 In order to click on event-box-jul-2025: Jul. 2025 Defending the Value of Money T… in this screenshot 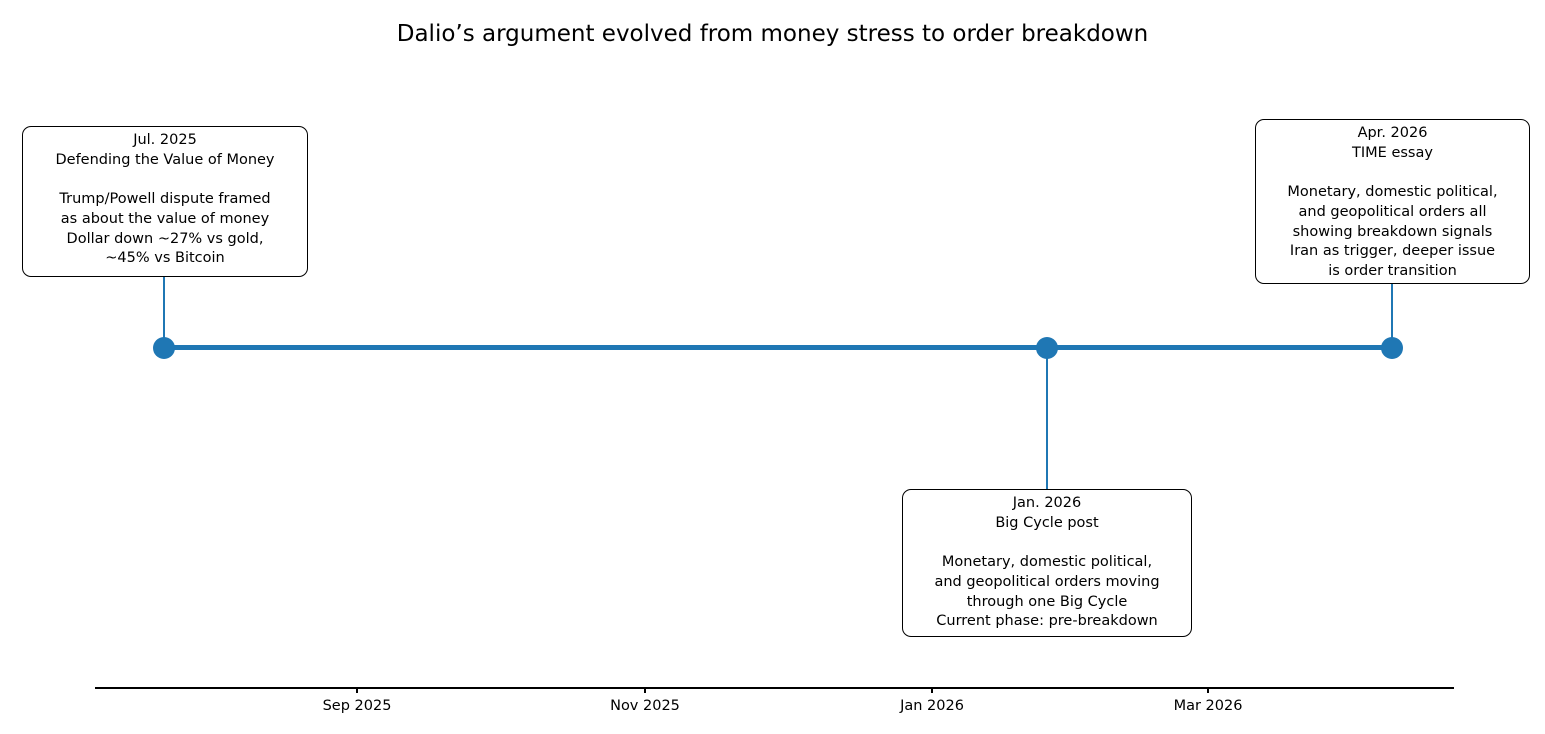, I will do `click(165, 201)`.